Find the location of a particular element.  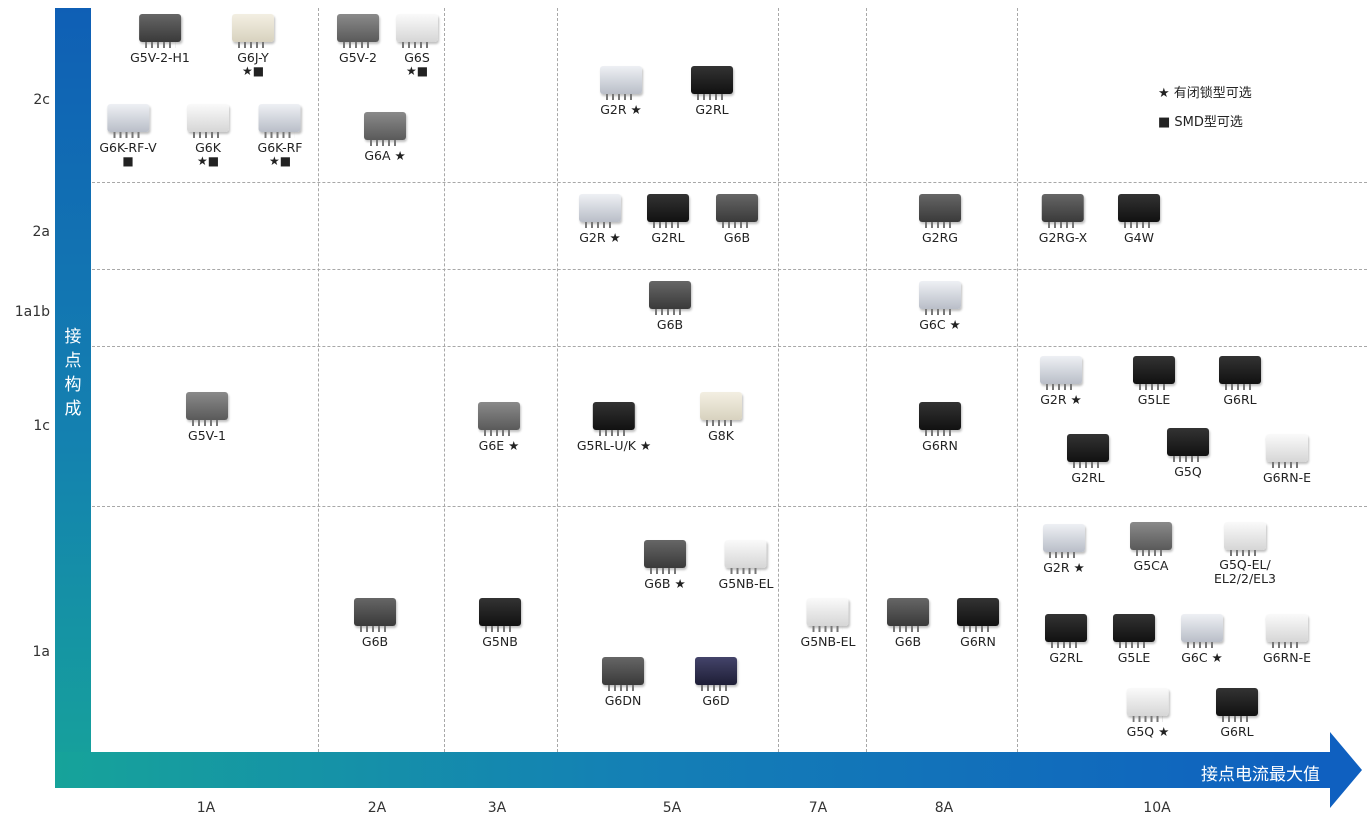

relay-name: G5NB is located at coordinates (500, 641).